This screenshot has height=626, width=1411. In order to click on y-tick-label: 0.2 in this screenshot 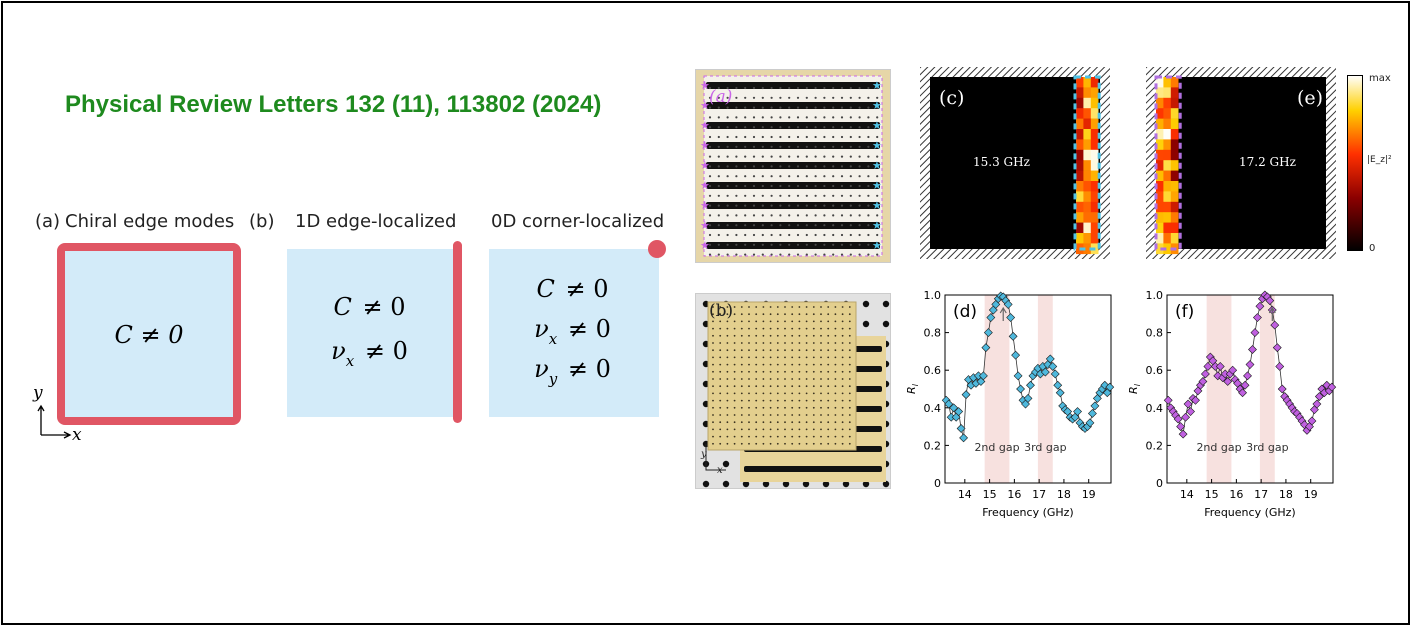, I will do `click(1155, 445)`.